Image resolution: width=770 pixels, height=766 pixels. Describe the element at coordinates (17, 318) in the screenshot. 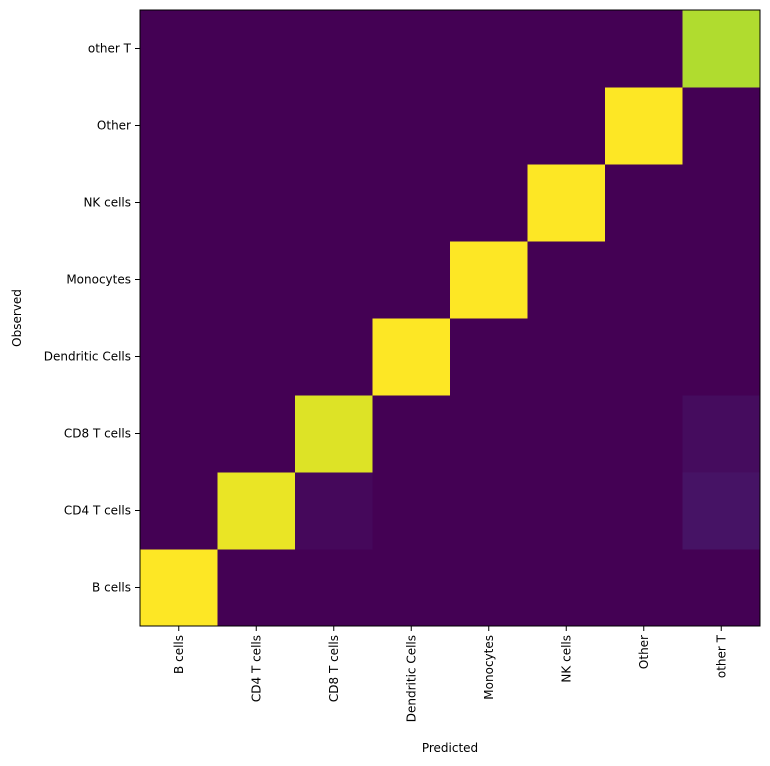

I see `y-axis-label: Observed` at that location.